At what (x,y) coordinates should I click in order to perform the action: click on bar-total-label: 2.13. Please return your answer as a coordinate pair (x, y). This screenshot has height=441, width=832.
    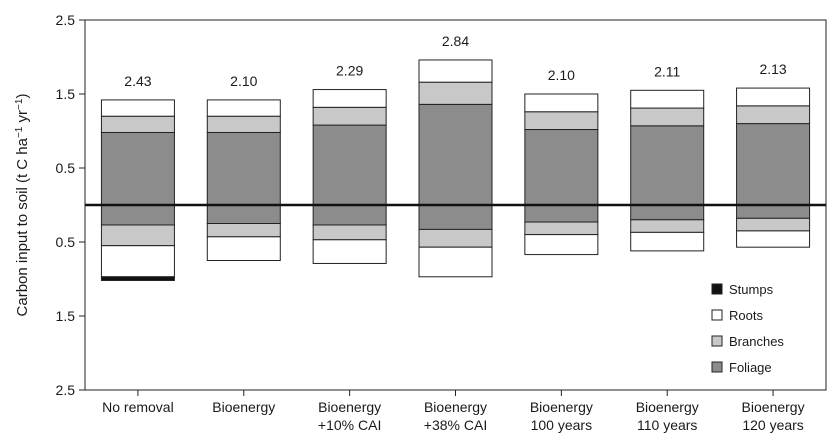
    Looking at the image, I should click on (772, 69).